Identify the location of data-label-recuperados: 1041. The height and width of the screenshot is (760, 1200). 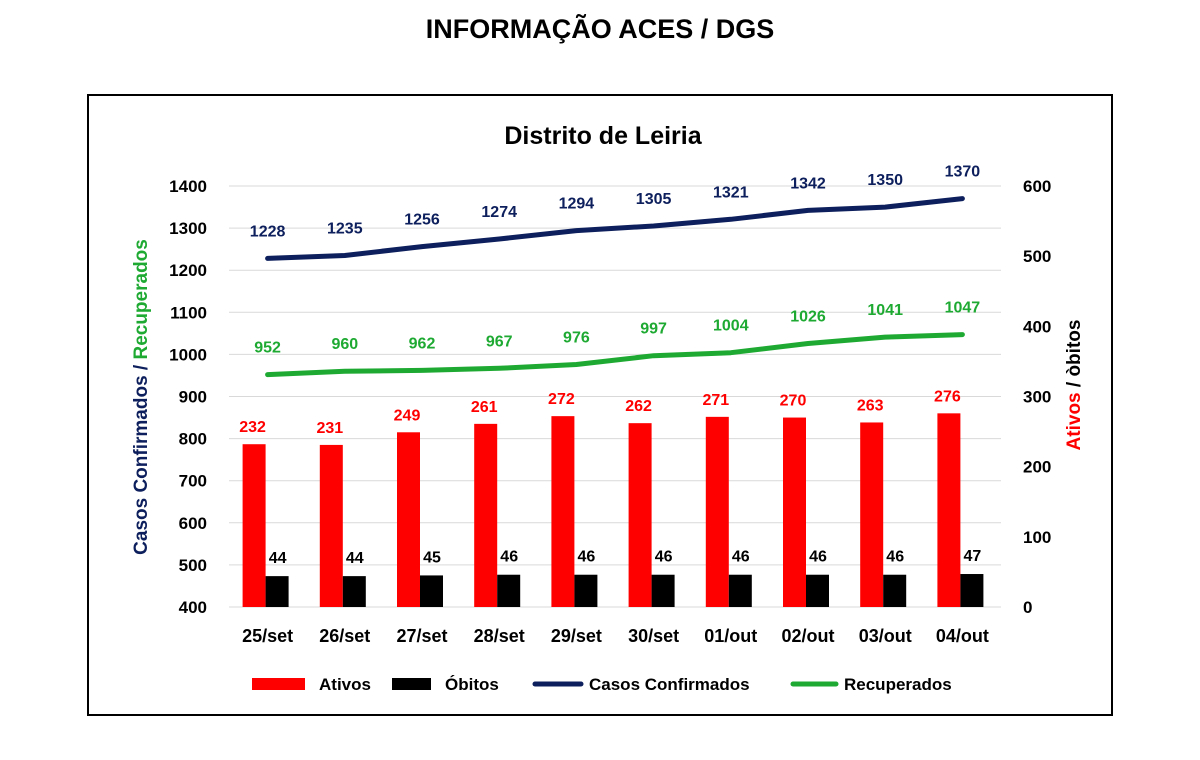
(885, 310).